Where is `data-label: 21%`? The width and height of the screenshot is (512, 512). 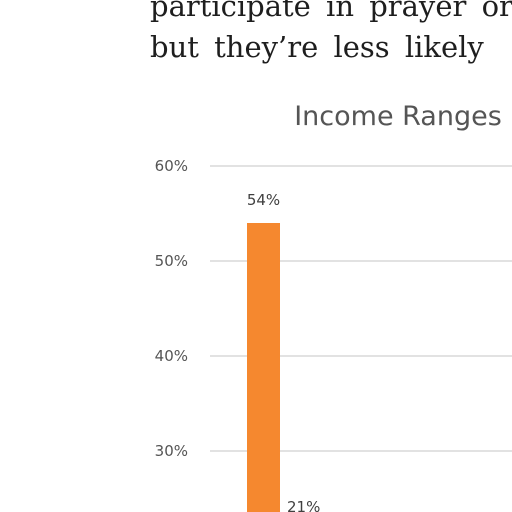
data-label: 21% is located at coordinates (303, 505).